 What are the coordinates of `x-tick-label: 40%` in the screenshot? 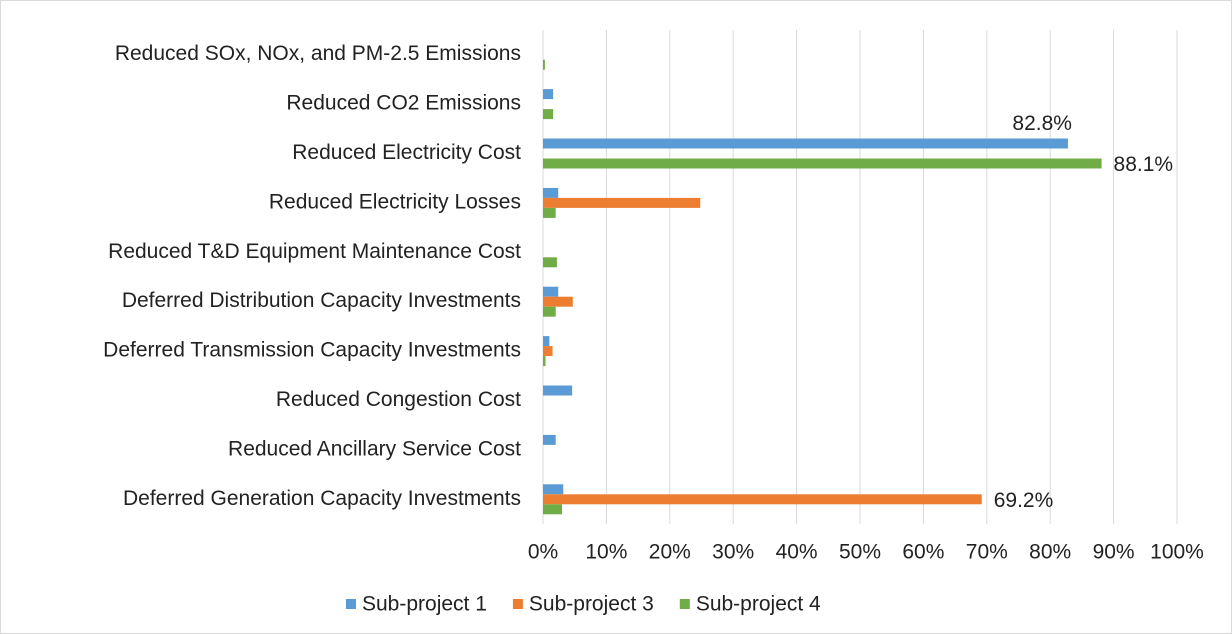 It's located at (797, 552).